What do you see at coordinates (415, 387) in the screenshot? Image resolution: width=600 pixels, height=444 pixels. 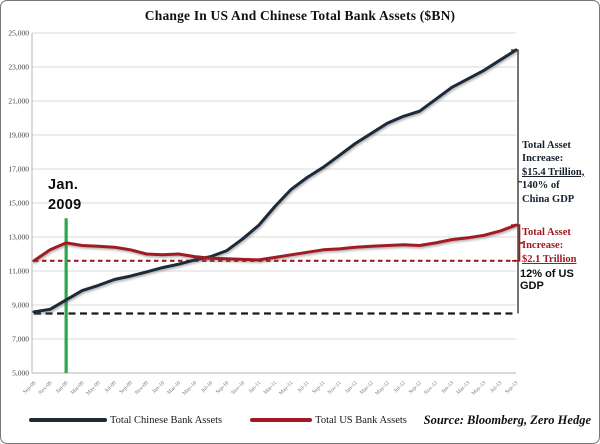 I see `x-tick-label: Sep-12` at bounding box center [415, 387].